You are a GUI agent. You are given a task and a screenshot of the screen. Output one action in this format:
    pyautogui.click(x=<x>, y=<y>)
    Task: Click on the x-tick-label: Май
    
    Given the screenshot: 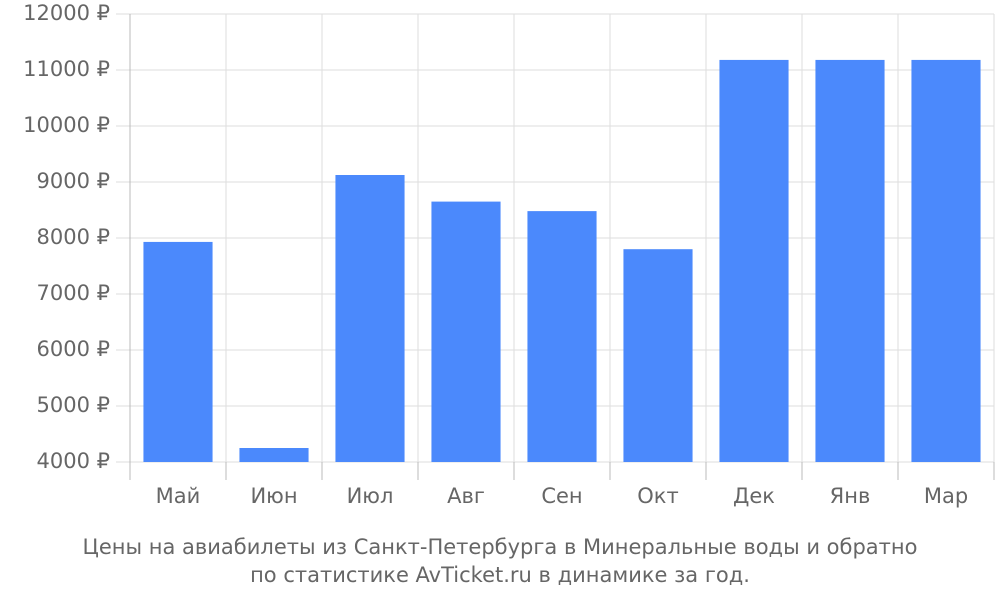 What is the action you would take?
    pyautogui.click(x=178, y=496)
    